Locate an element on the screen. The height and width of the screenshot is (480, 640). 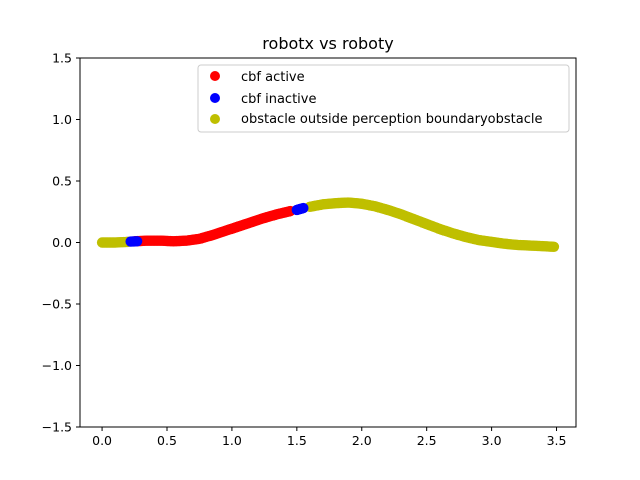
x-tick-label: 2.5 is located at coordinates (427, 440).